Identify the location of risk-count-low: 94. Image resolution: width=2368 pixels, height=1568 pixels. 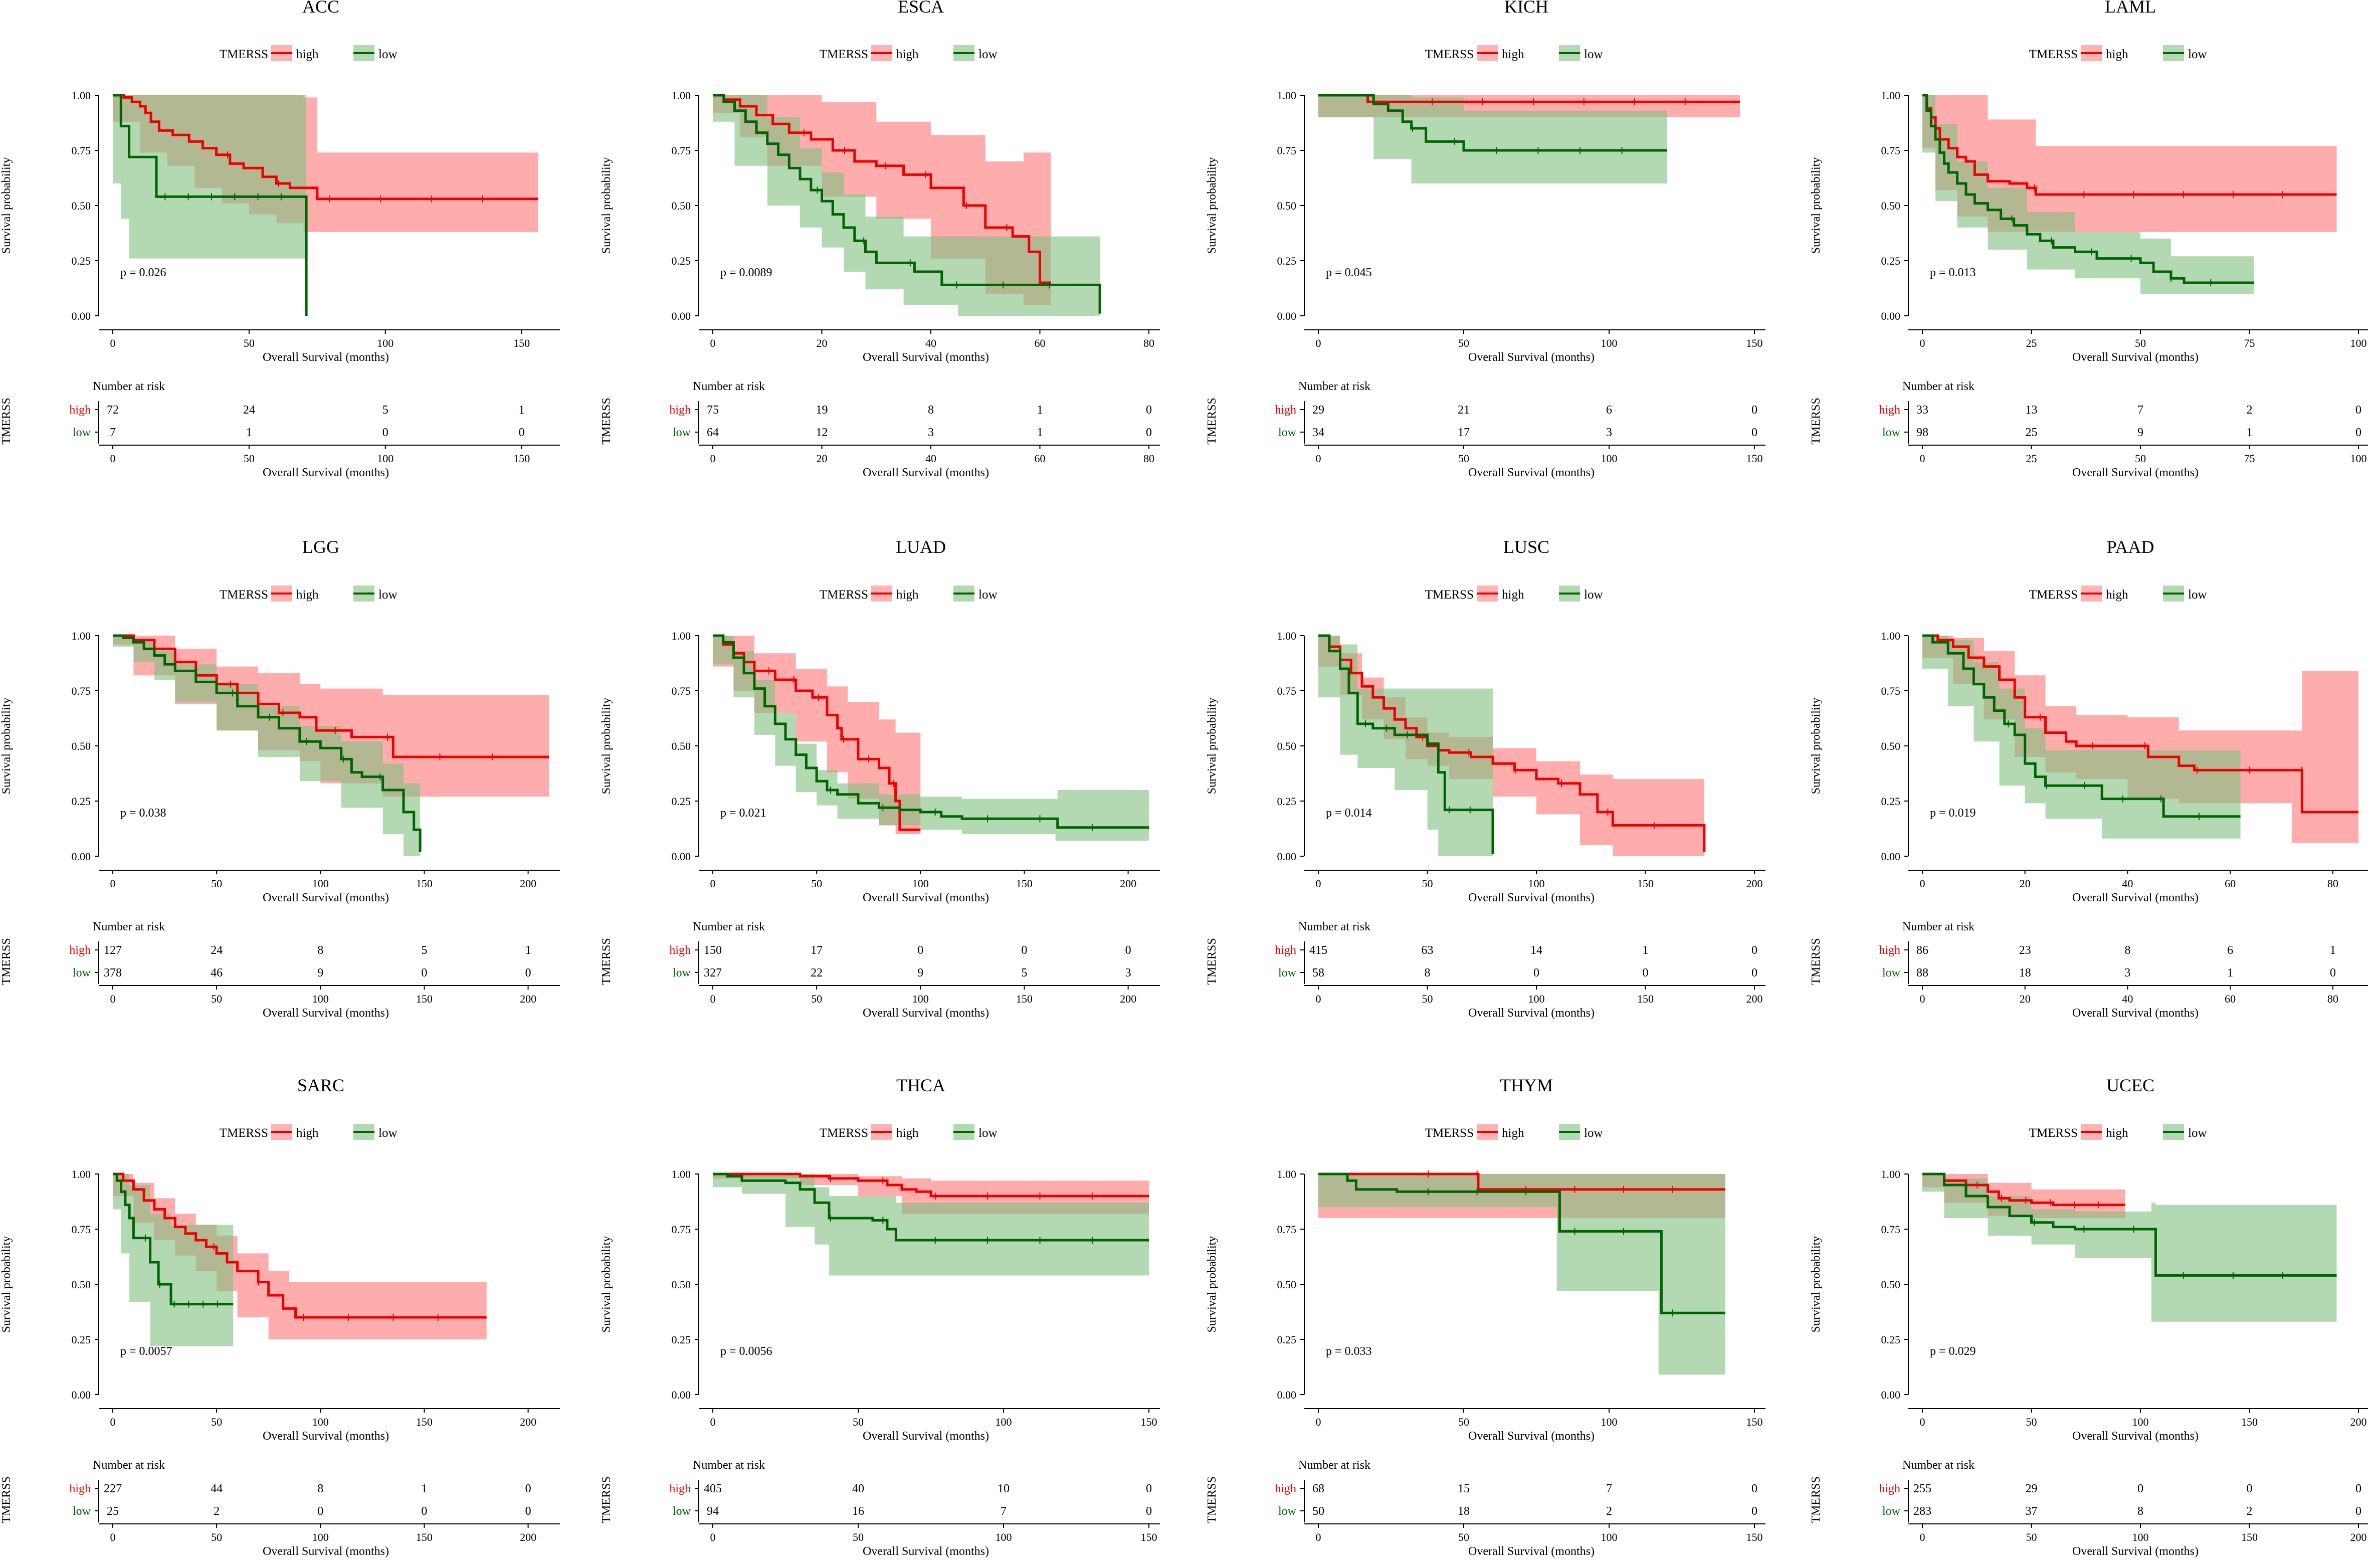
(713, 1511).